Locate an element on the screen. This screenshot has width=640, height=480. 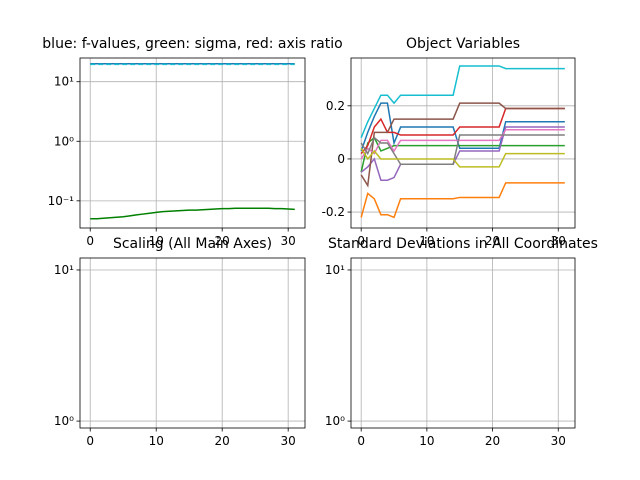
y-tick-label: 0 is located at coordinates (341, 159).